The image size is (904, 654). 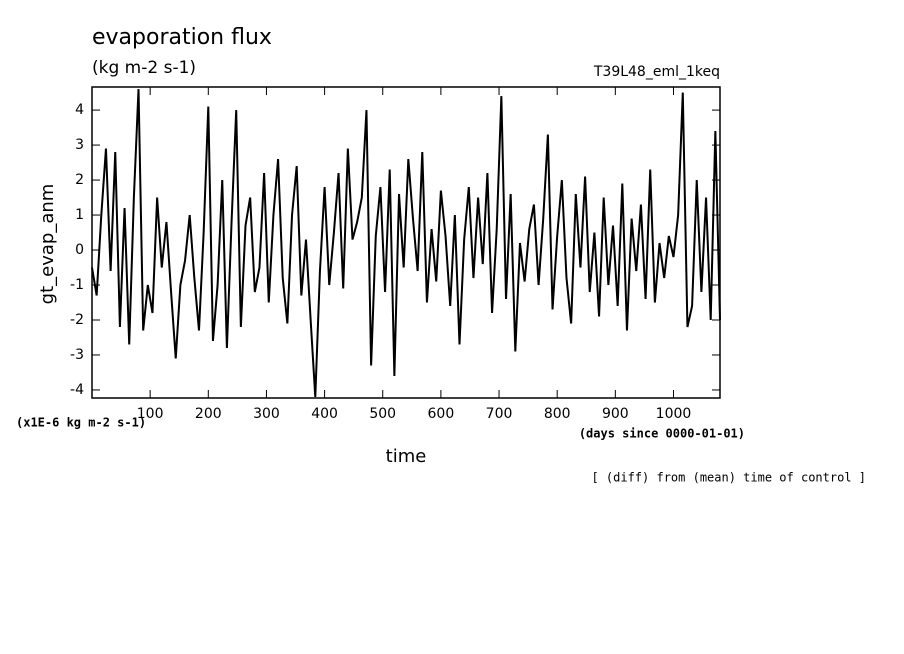 I want to click on x-tick-label: 800, so click(x=557, y=414).